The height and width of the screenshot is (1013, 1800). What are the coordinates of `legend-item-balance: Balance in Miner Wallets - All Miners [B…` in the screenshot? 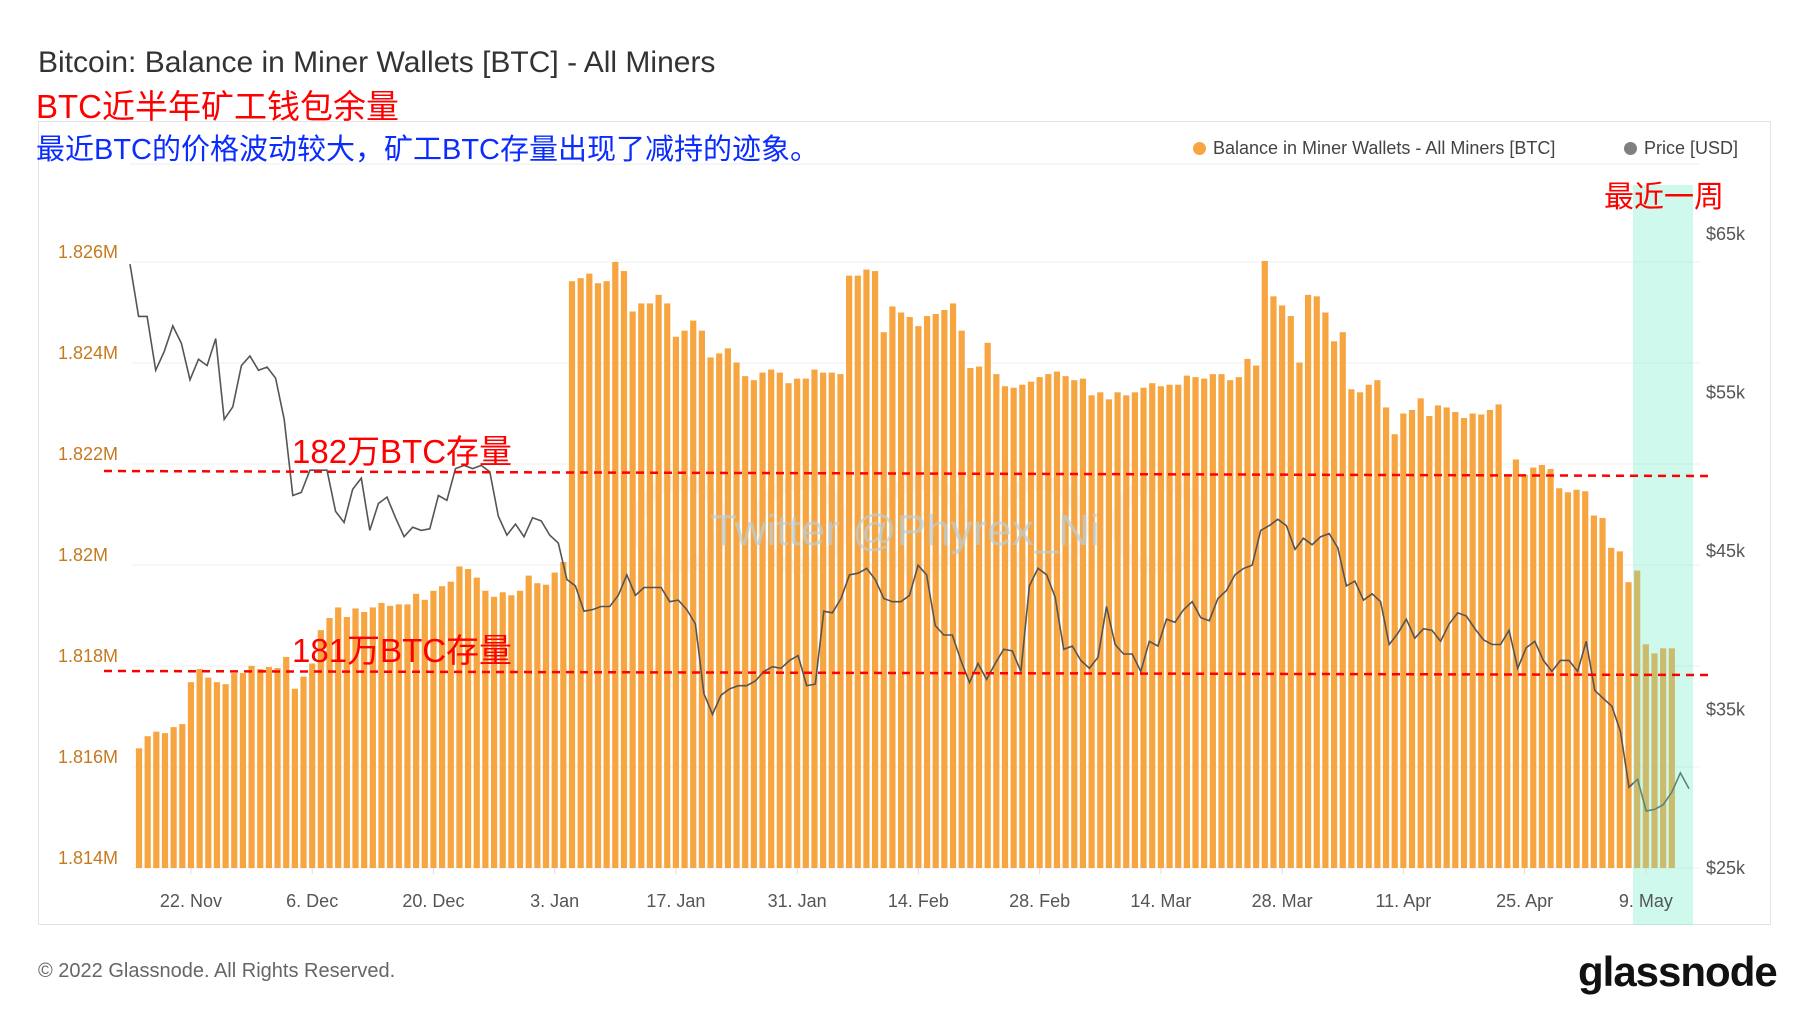 It's located at (1374, 148).